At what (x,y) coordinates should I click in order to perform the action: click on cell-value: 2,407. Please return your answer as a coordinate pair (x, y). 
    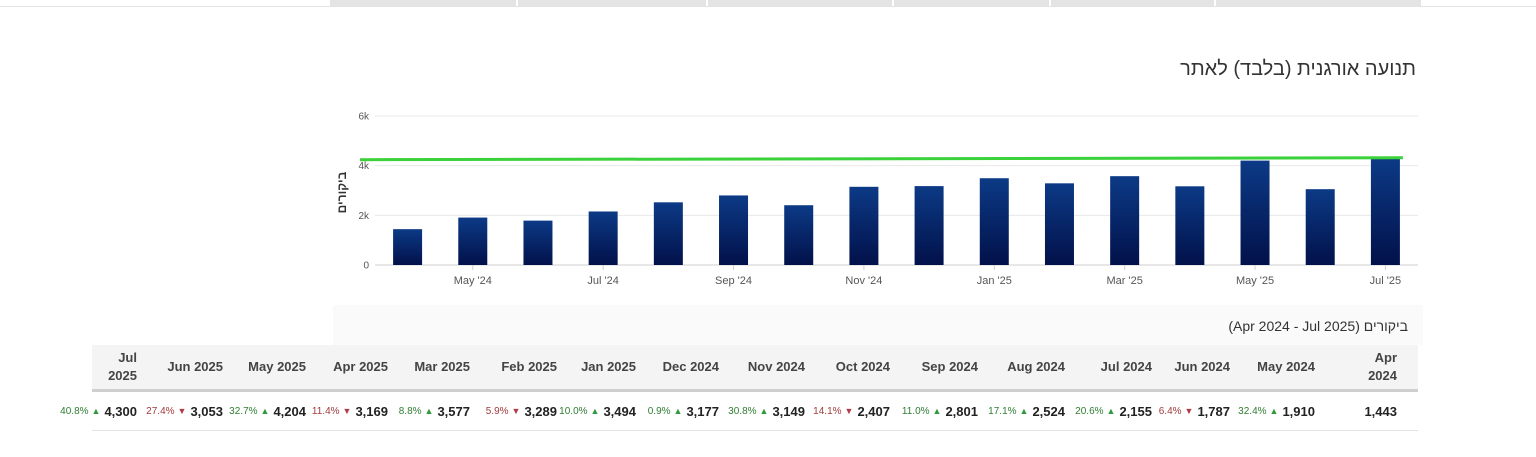
    Looking at the image, I should click on (873, 411).